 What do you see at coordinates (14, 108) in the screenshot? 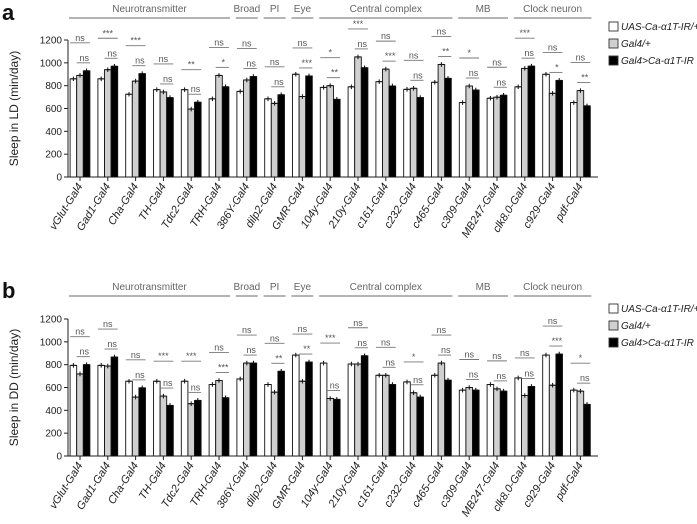
I see `y-axis-label: Sleep in LD (min/day)` at bounding box center [14, 108].